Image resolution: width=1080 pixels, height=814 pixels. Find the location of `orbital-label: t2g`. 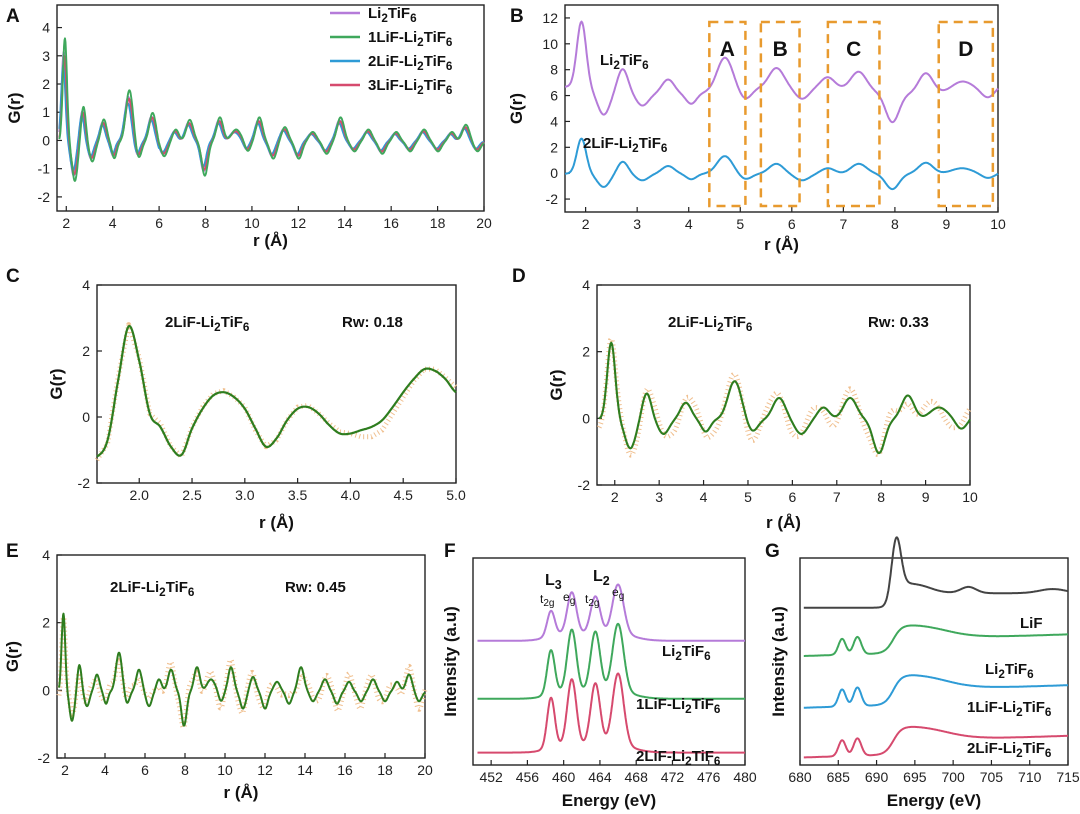

orbital-label: t2g is located at coordinates (592, 600).